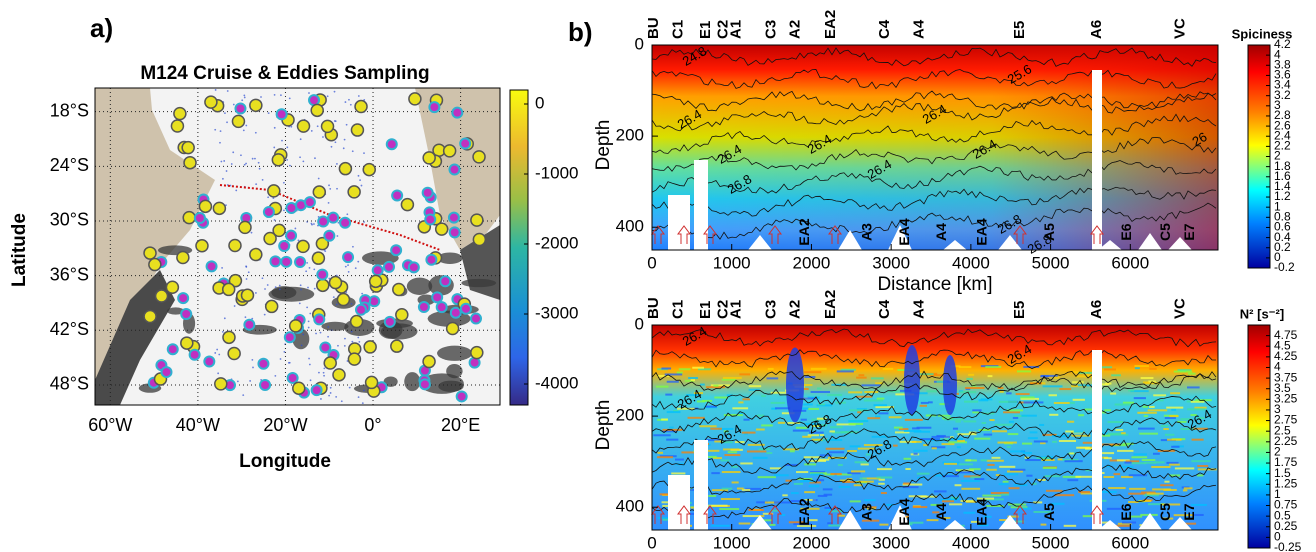 The image size is (1316, 552). I want to click on x-tick-label: 5000, so click(1051, 542).